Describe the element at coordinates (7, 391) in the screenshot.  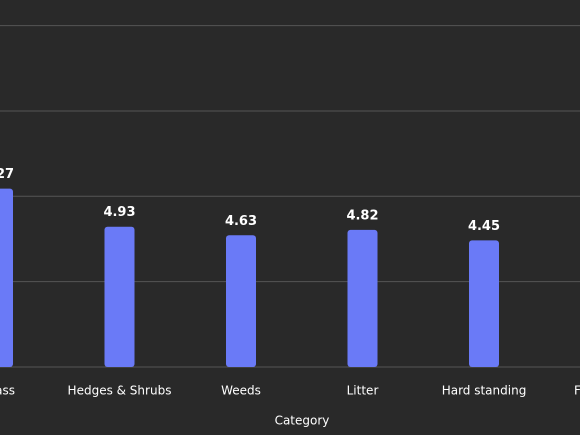
I see `x-tick-label: Grass` at that location.